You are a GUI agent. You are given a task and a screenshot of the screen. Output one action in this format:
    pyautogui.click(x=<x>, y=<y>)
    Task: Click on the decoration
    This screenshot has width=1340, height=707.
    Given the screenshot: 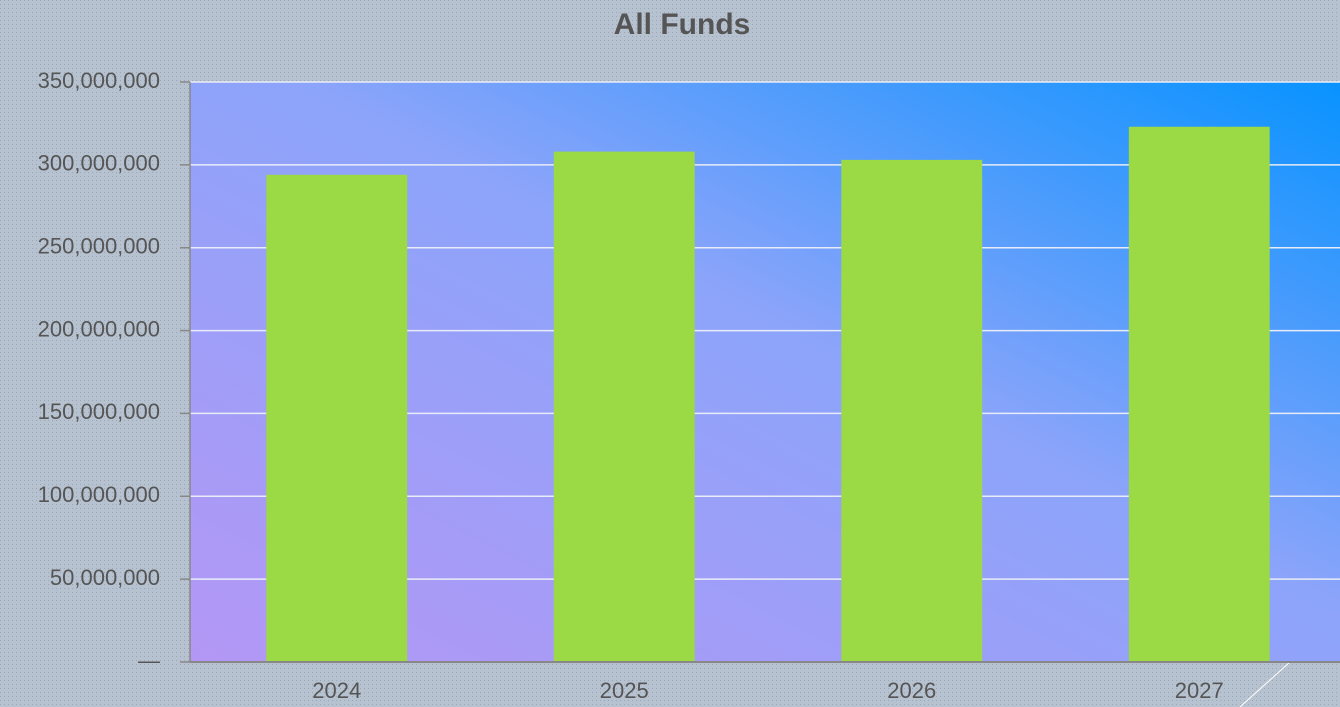 What is the action you would take?
    pyautogui.click(x=1265, y=684)
    